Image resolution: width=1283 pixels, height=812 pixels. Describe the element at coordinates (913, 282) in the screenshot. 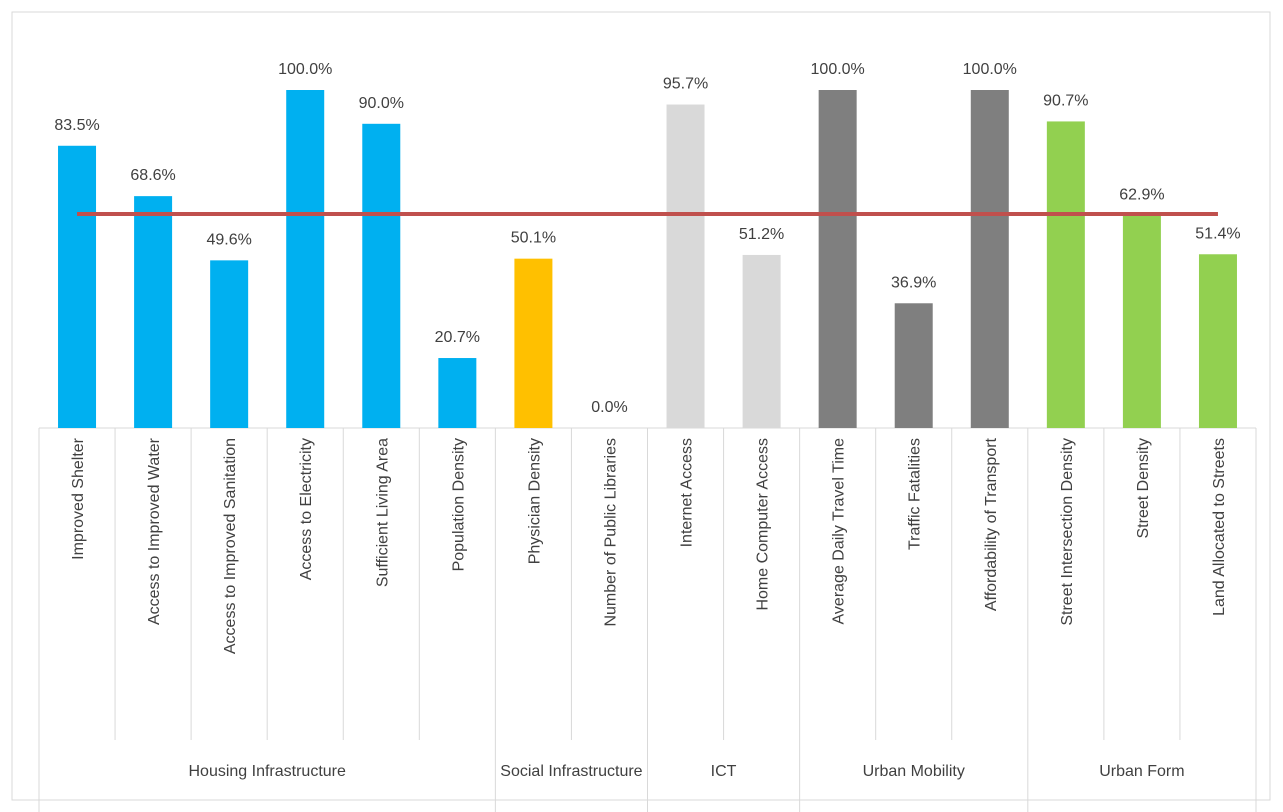

I see `data-label: 36.9%` at that location.